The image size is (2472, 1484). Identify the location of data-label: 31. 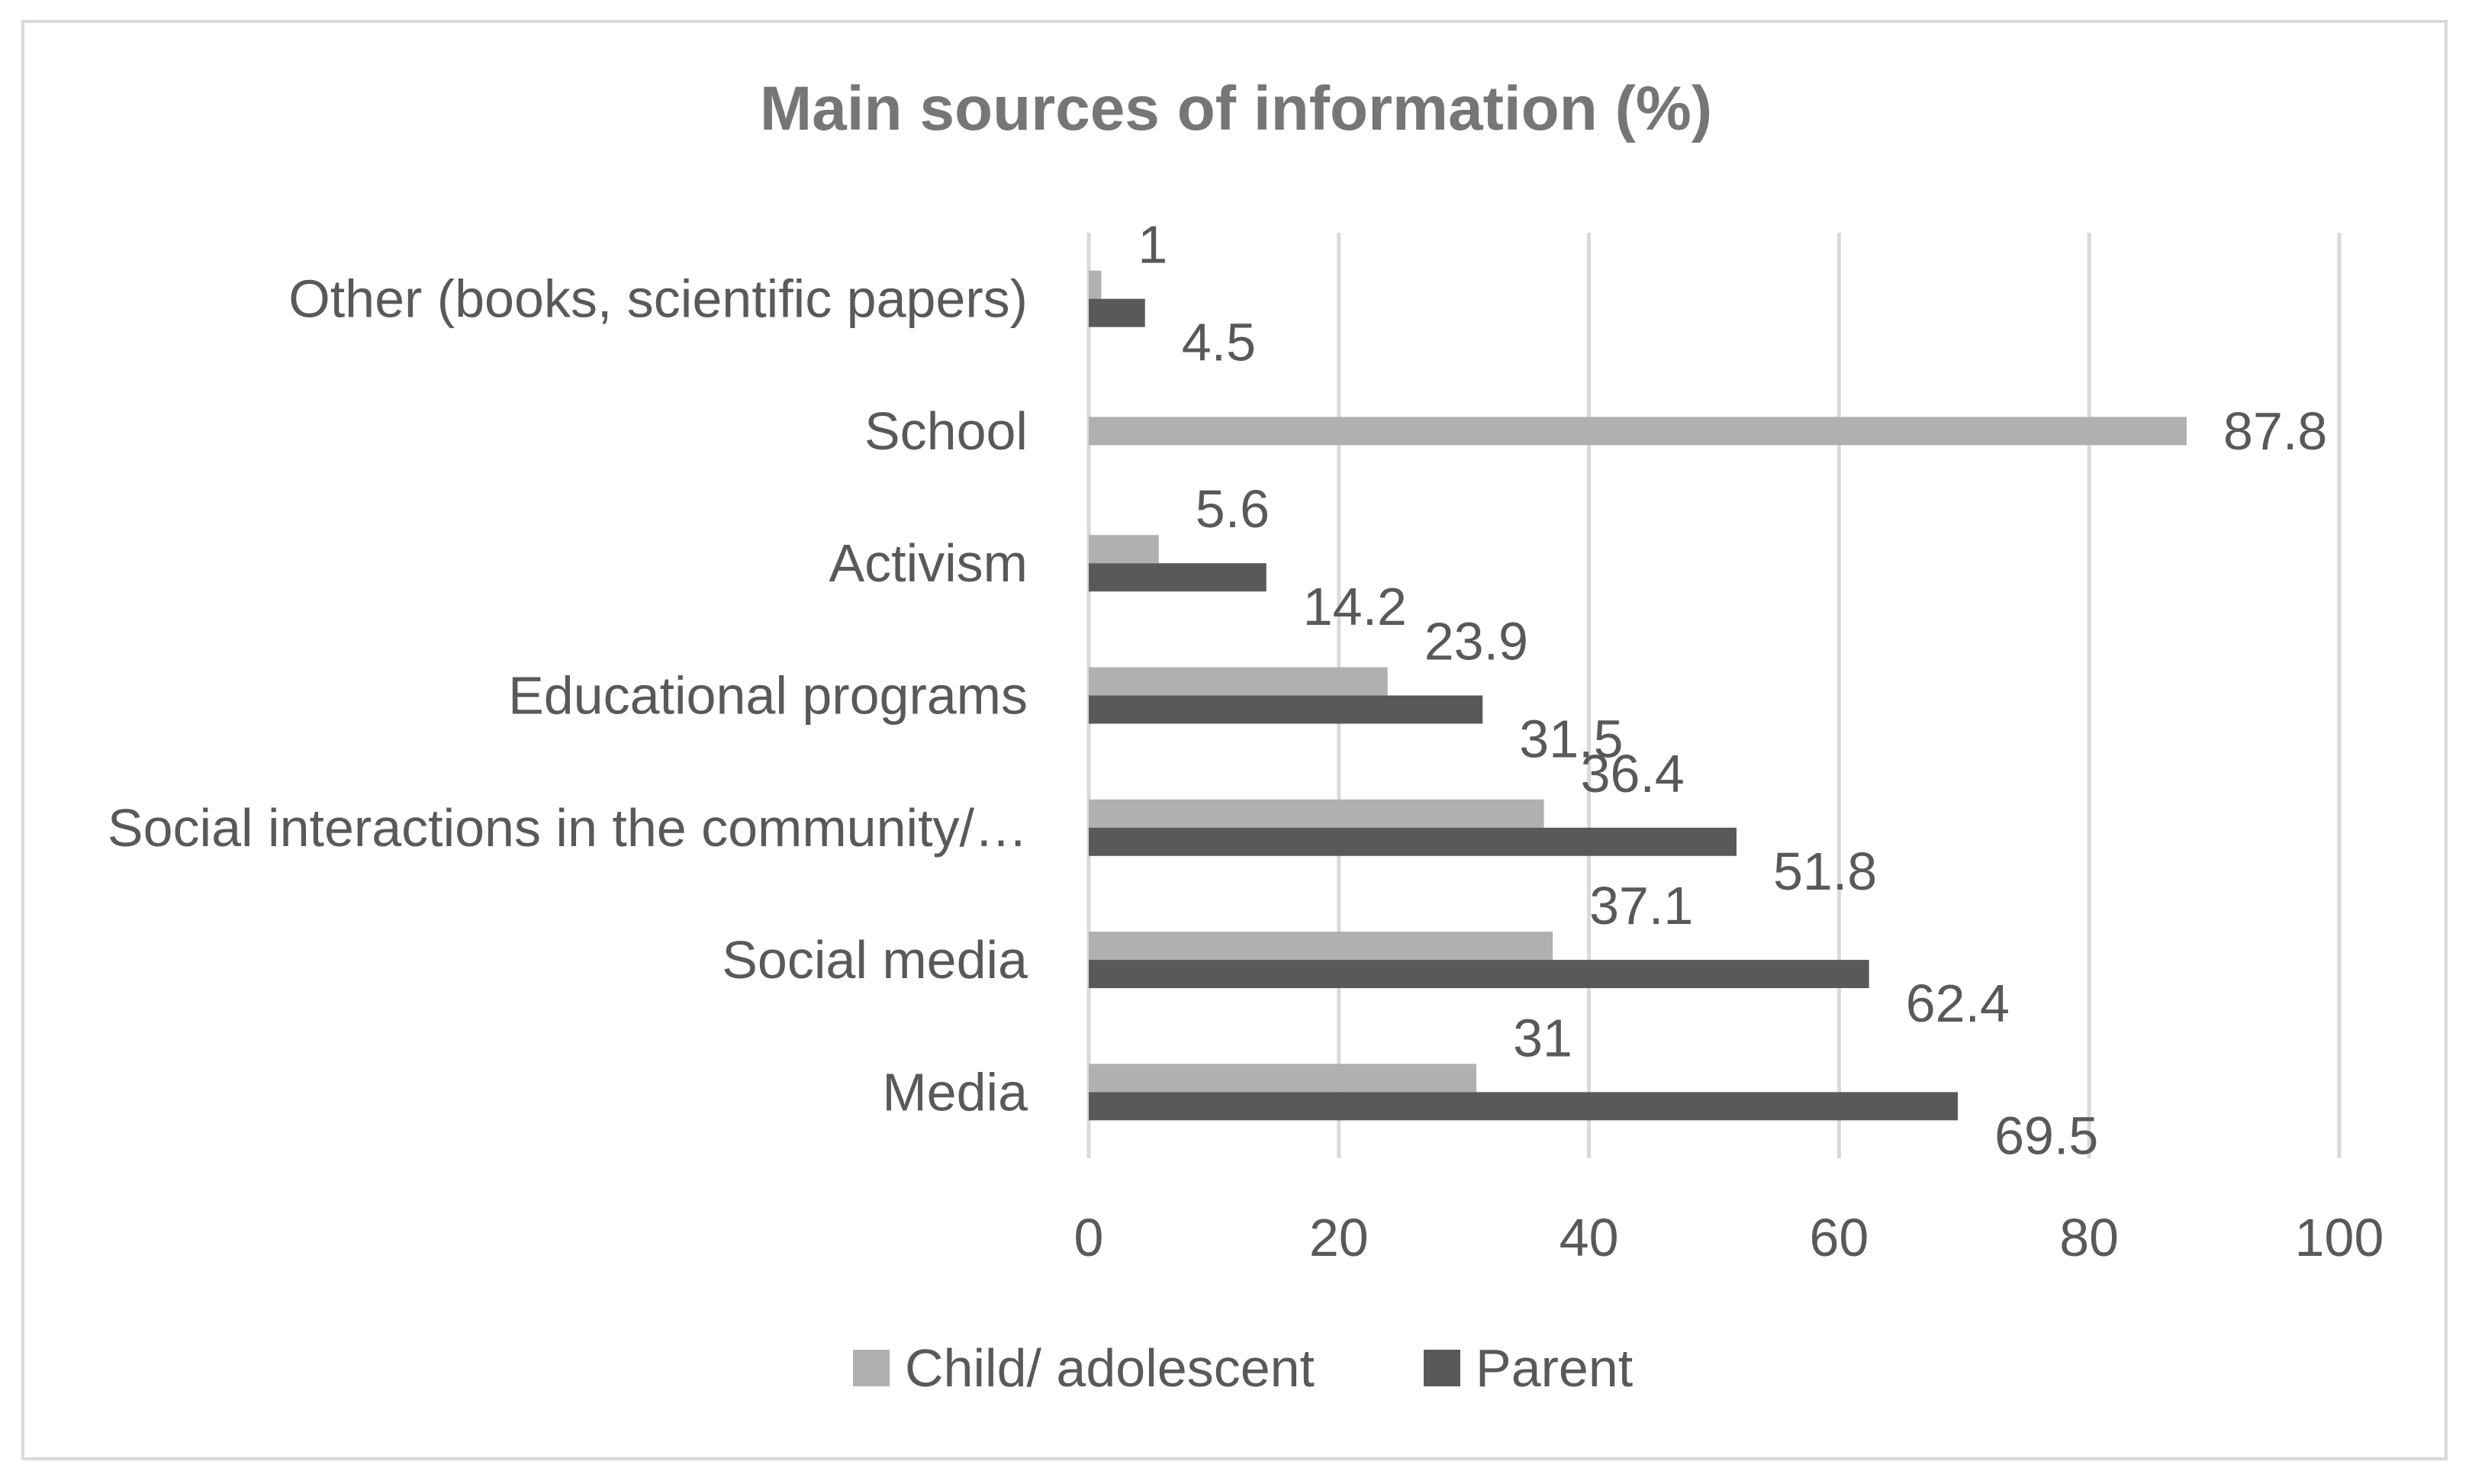
(1542, 1037).